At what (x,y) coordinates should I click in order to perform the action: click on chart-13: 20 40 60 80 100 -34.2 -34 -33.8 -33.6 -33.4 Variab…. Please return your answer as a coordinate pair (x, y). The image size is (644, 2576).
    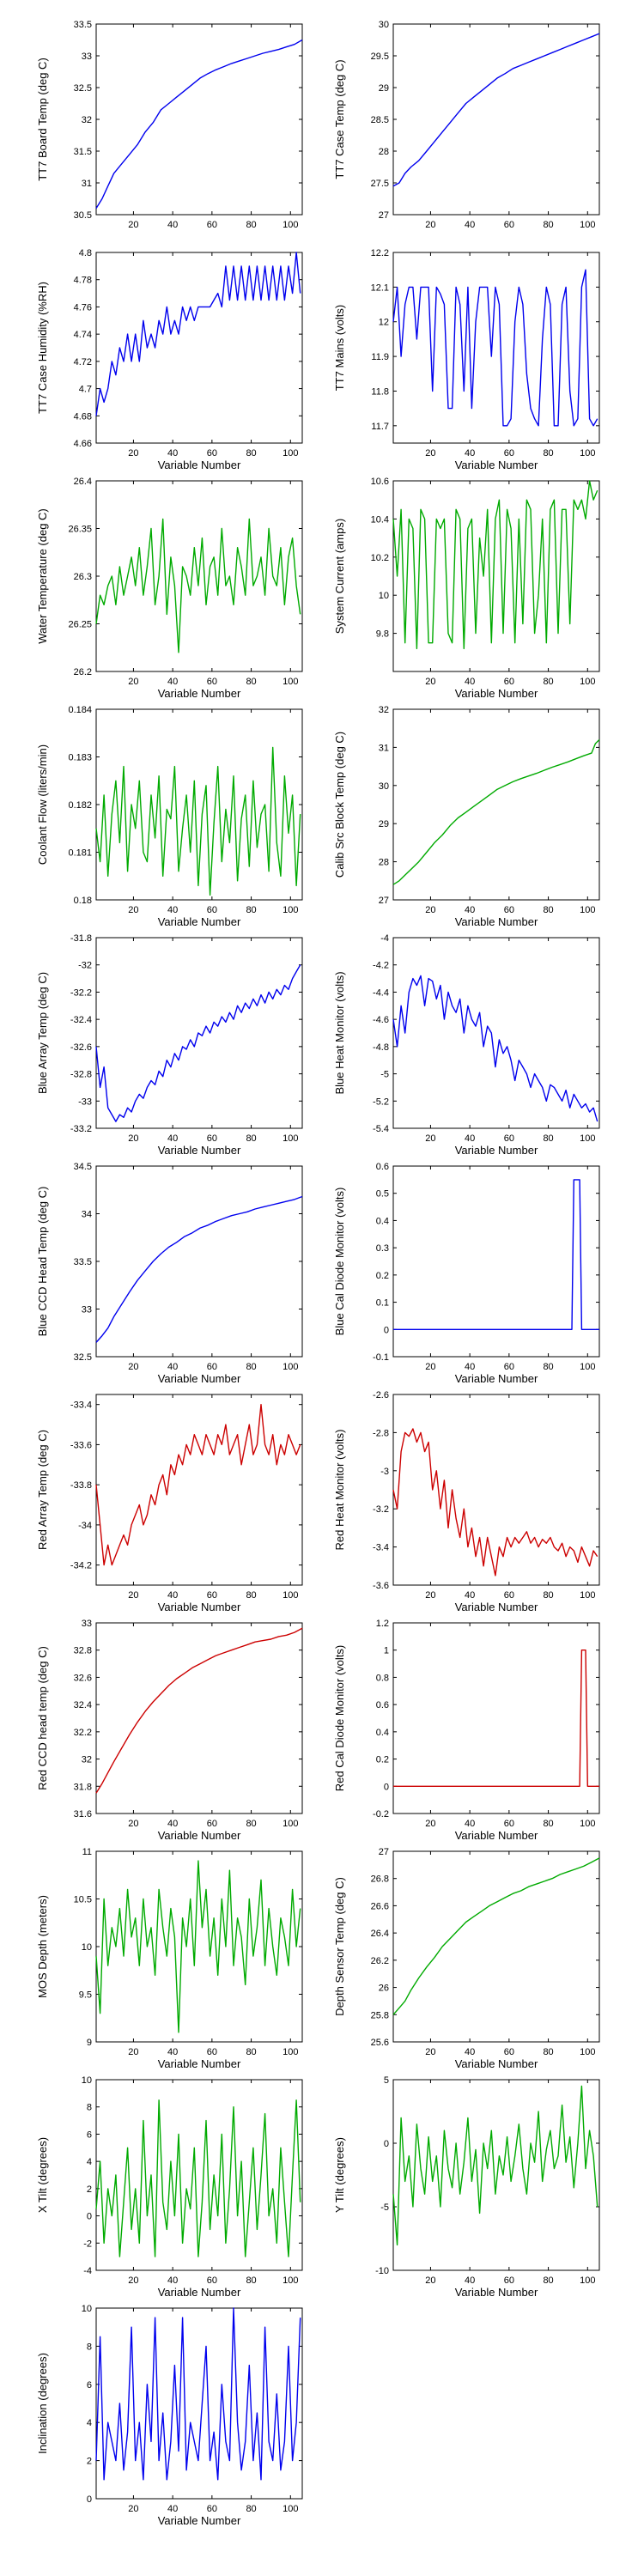
    Looking at the image, I should click on (170, 1503).